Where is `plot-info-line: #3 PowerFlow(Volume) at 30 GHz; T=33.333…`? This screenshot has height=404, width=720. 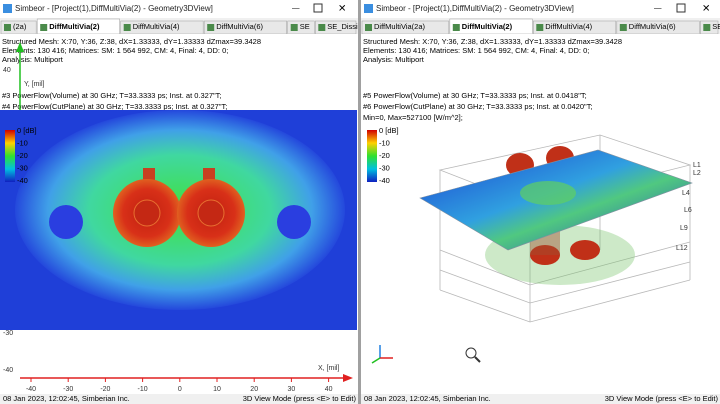 plot-info-line: #3 PowerFlow(Volume) at 30 GHz; T=33.333… is located at coordinates (112, 95).